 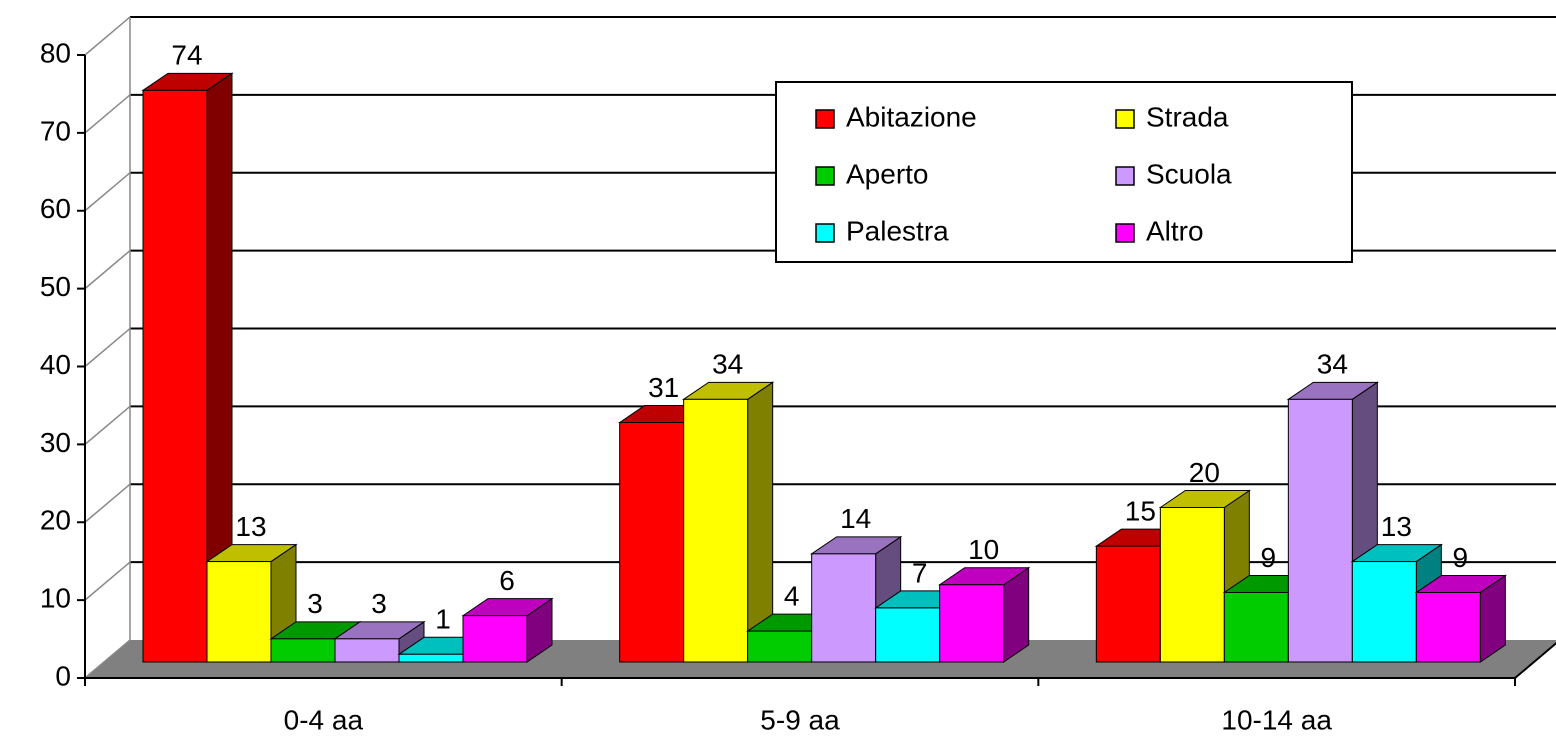 I want to click on legend-label: Altro, so click(x=1175, y=230).